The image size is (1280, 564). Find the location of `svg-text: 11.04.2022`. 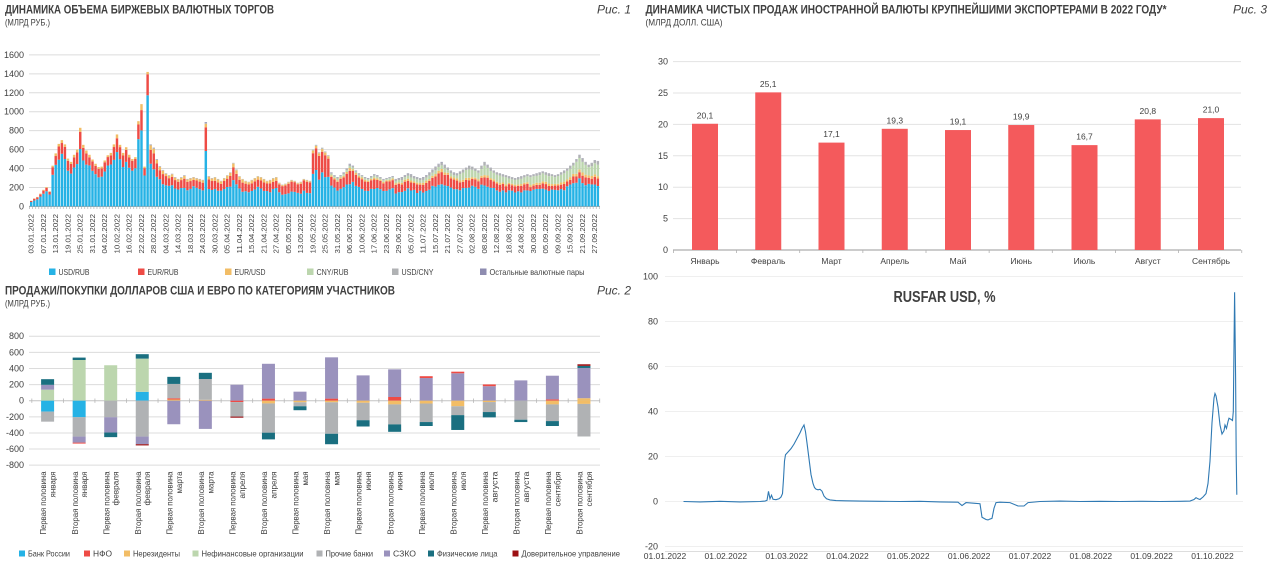

svg-text: 11.04.2022 is located at coordinates (239, 234).